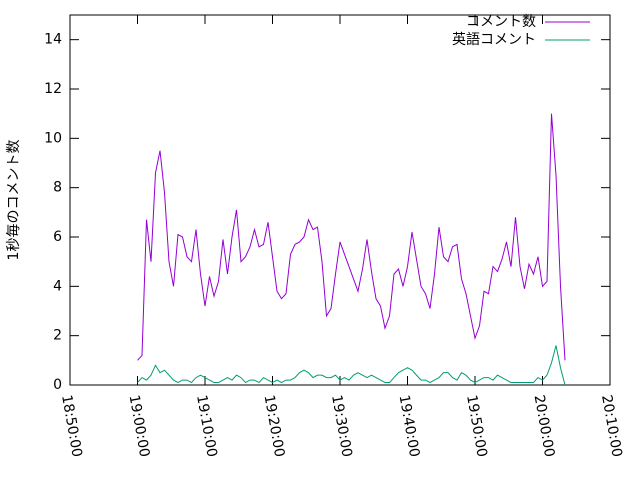 Image resolution: width=640 pixels, height=480 pixels. I want to click on x-tick-label: 19:30:00, so click(341, 426).